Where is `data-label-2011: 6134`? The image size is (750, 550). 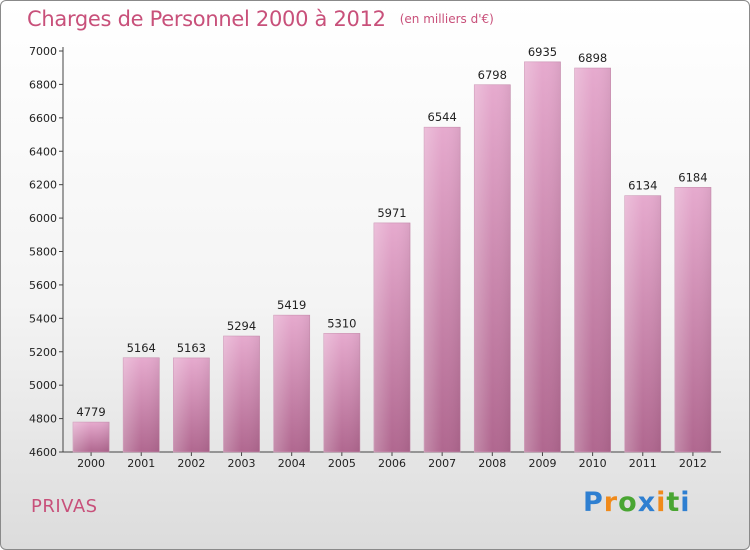 data-label-2011: 6134 is located at coordinates (642, 186).